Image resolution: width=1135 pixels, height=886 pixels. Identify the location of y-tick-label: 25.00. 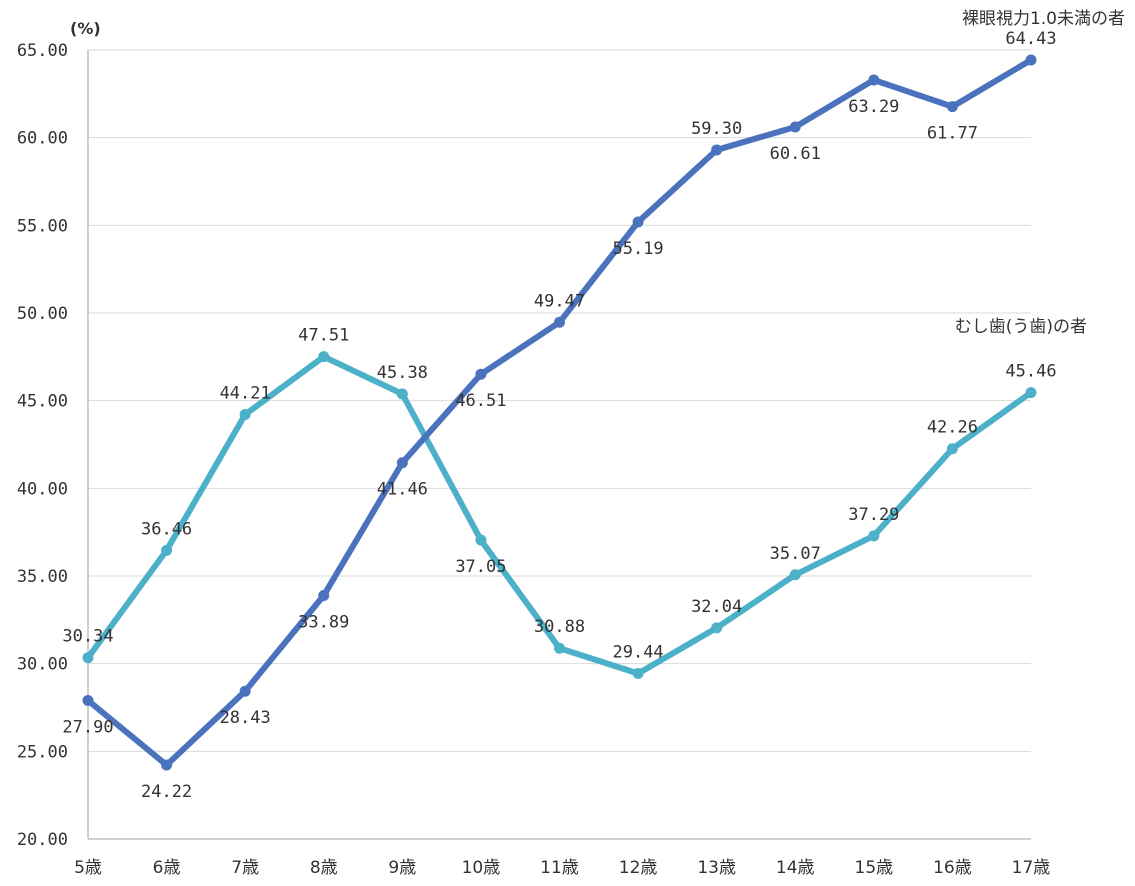
(42, 752).